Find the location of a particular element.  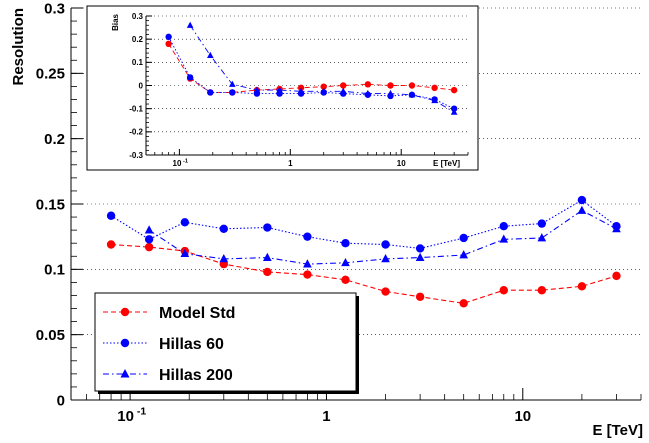

inset-xlabel: E [TeV] is located at coordinates (446, 163).